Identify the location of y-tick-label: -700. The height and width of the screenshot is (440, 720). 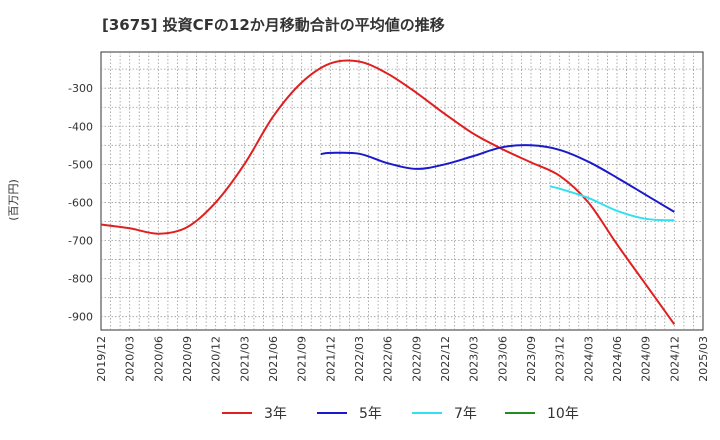
(80, 241).